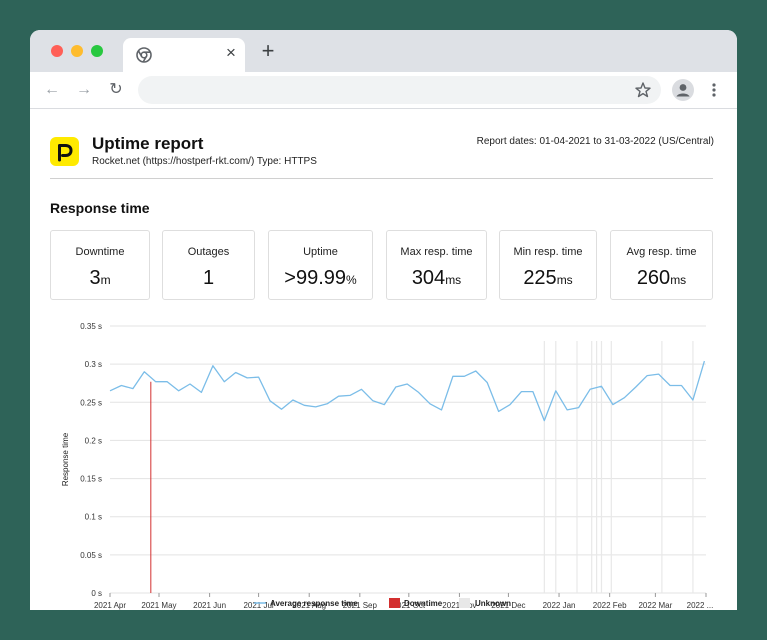 The width and height of the screenshot is (767, 640). I want to click on stat-label: Max resp. time, so click(436, 252).